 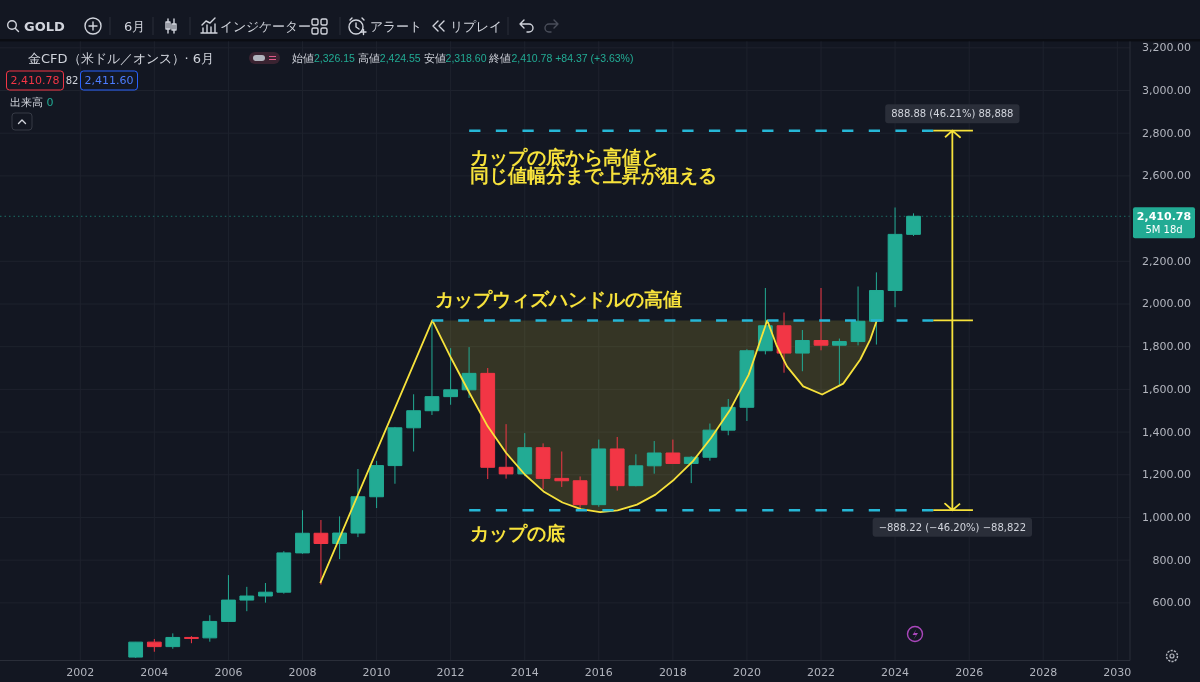 What do you see at coordinates (32, 102) in the screenshot?
I see `annotation: 出来高 0` at bounding box center [32, 102].